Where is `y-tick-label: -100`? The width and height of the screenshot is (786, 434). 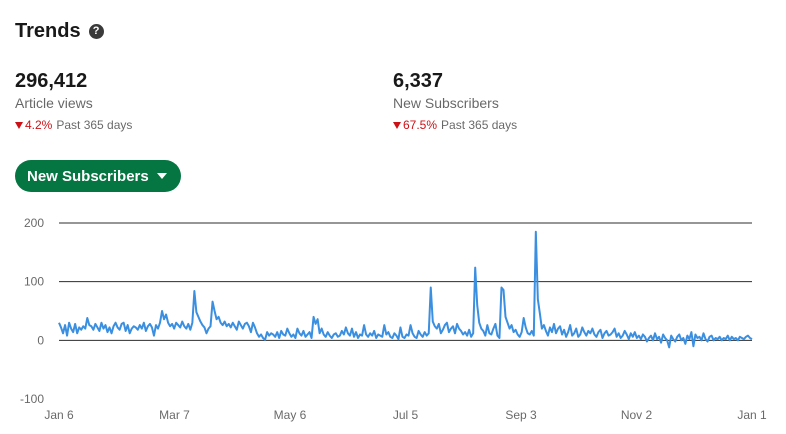
y-tick-label: -100 is located at coordinates (32, 399).